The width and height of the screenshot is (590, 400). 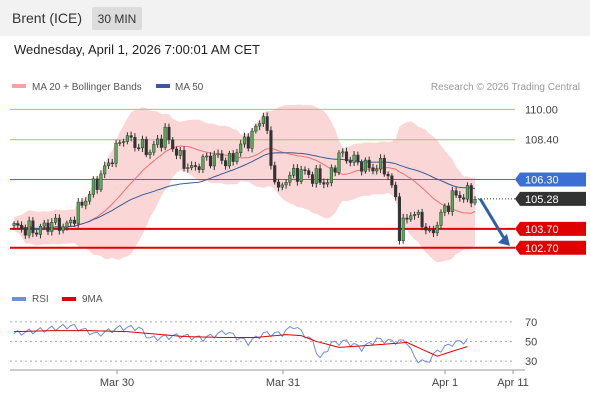 I want to click on rsi-tick-label: 70, so click(x=531, y=323).